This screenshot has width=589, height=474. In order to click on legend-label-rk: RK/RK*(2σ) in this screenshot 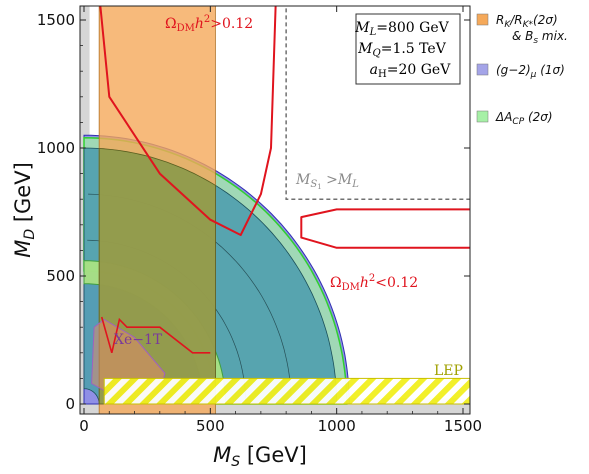, I will do `click(527, 21)`.